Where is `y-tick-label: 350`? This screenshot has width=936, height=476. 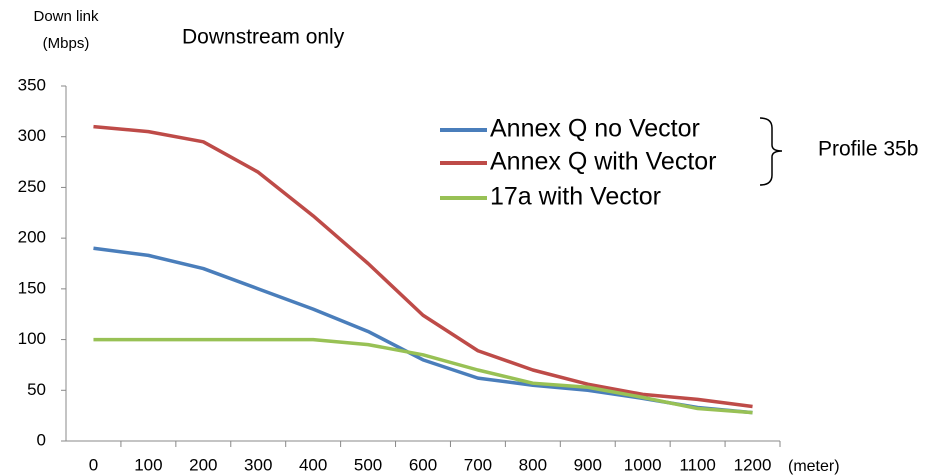 y-tick-label: 350 is located at coordinates (32, 84).